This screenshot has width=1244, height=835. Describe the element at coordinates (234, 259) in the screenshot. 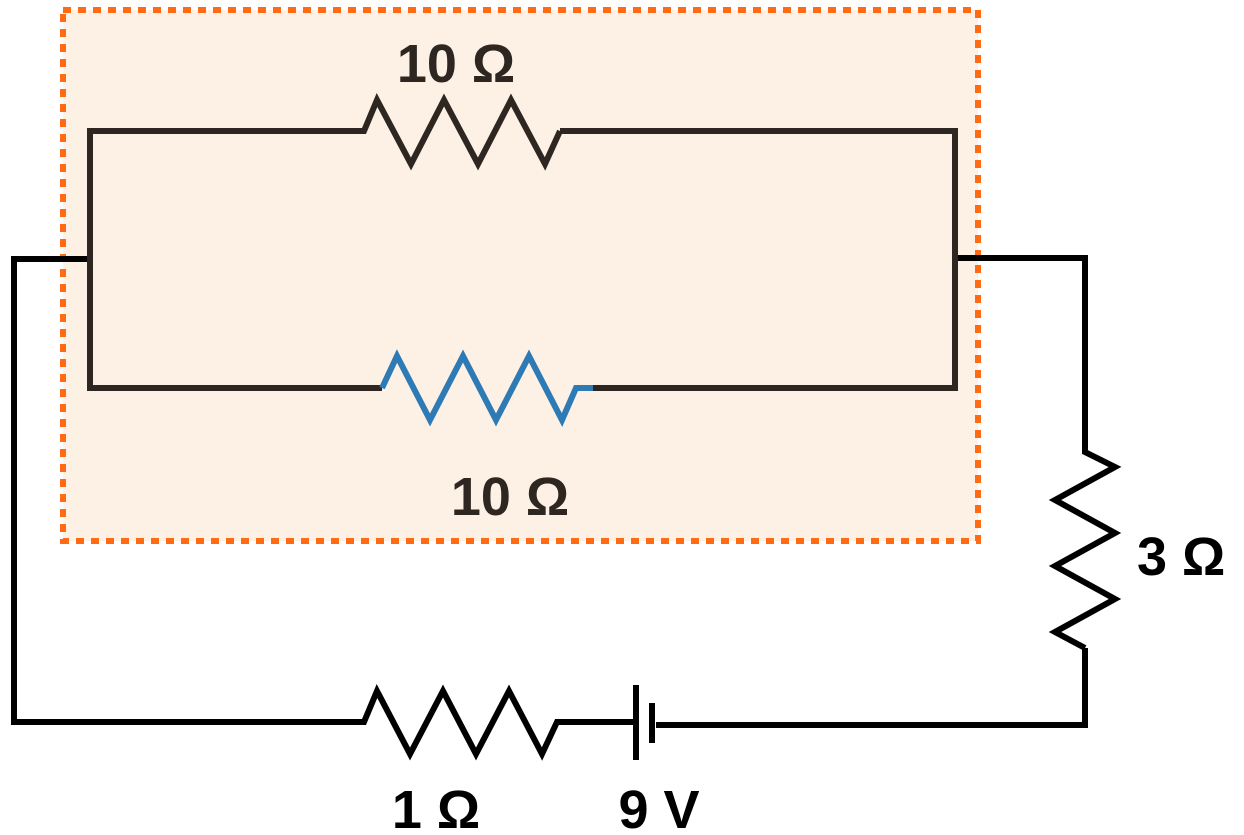

I see `parallel-top-branch-wire` at that location.